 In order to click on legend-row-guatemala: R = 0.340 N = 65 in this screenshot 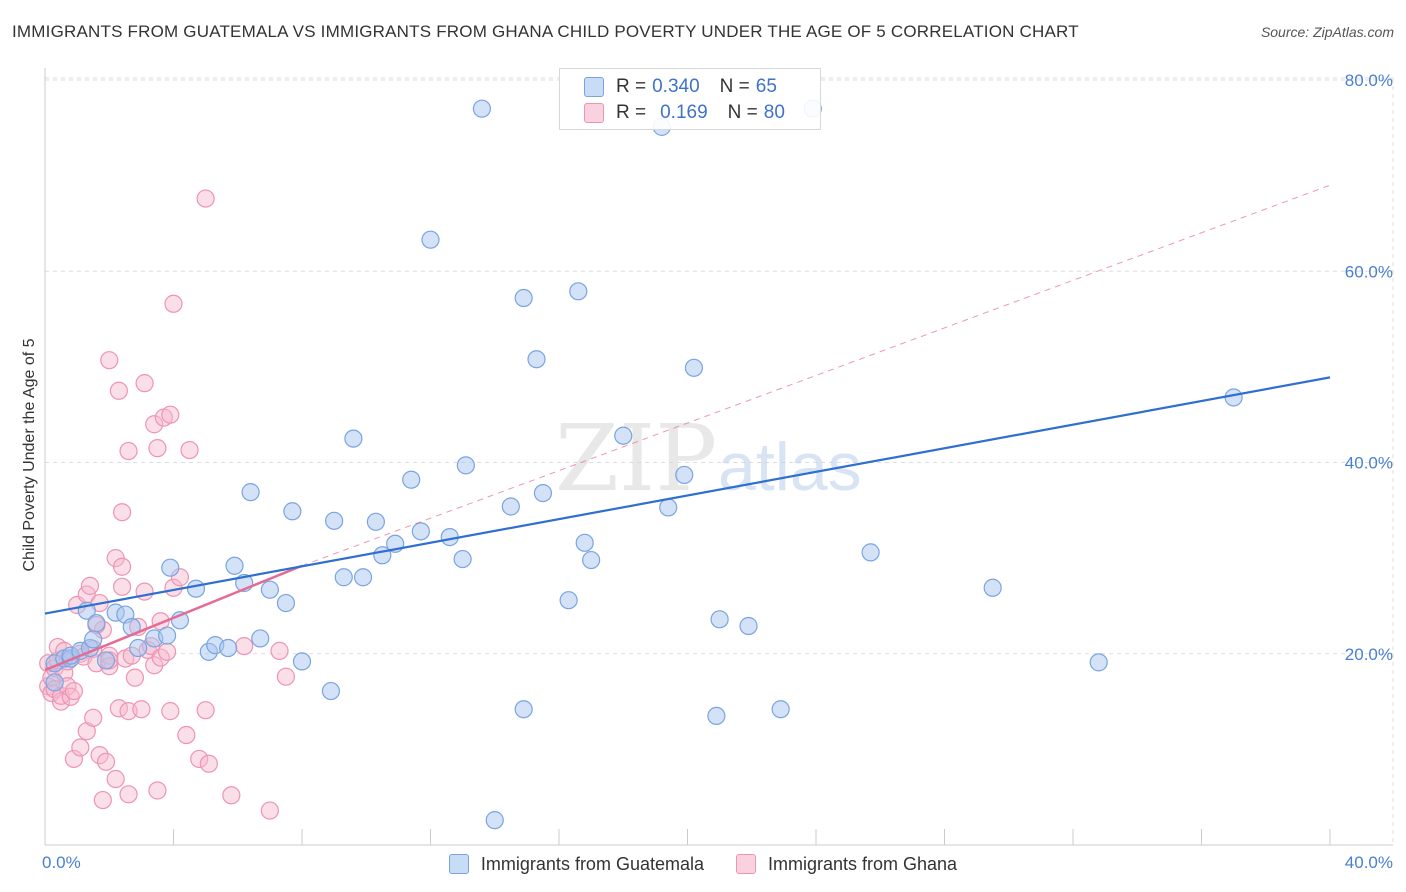, I will do `click(680, 87)`.